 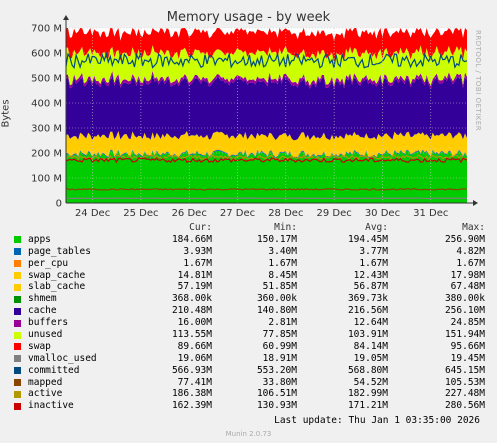 What do you see at coordinates (191, 311) in the screenshot?
I see `legend-value-cur: 210.48M` at bounding box center [191, 311].